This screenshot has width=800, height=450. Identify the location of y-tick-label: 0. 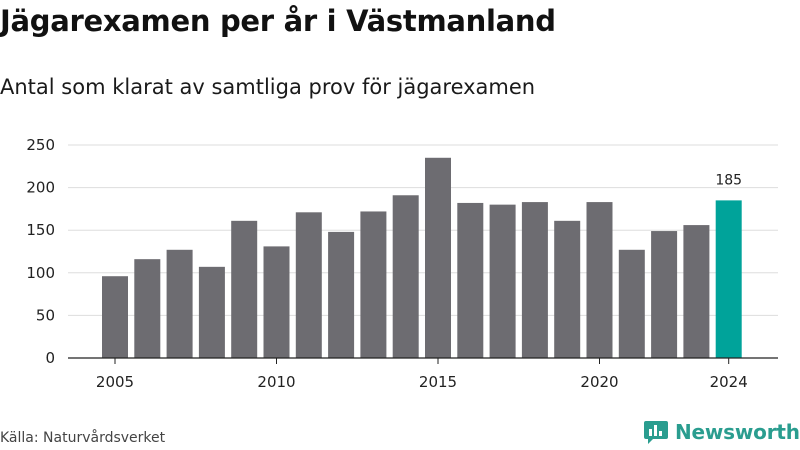
(50, 358).